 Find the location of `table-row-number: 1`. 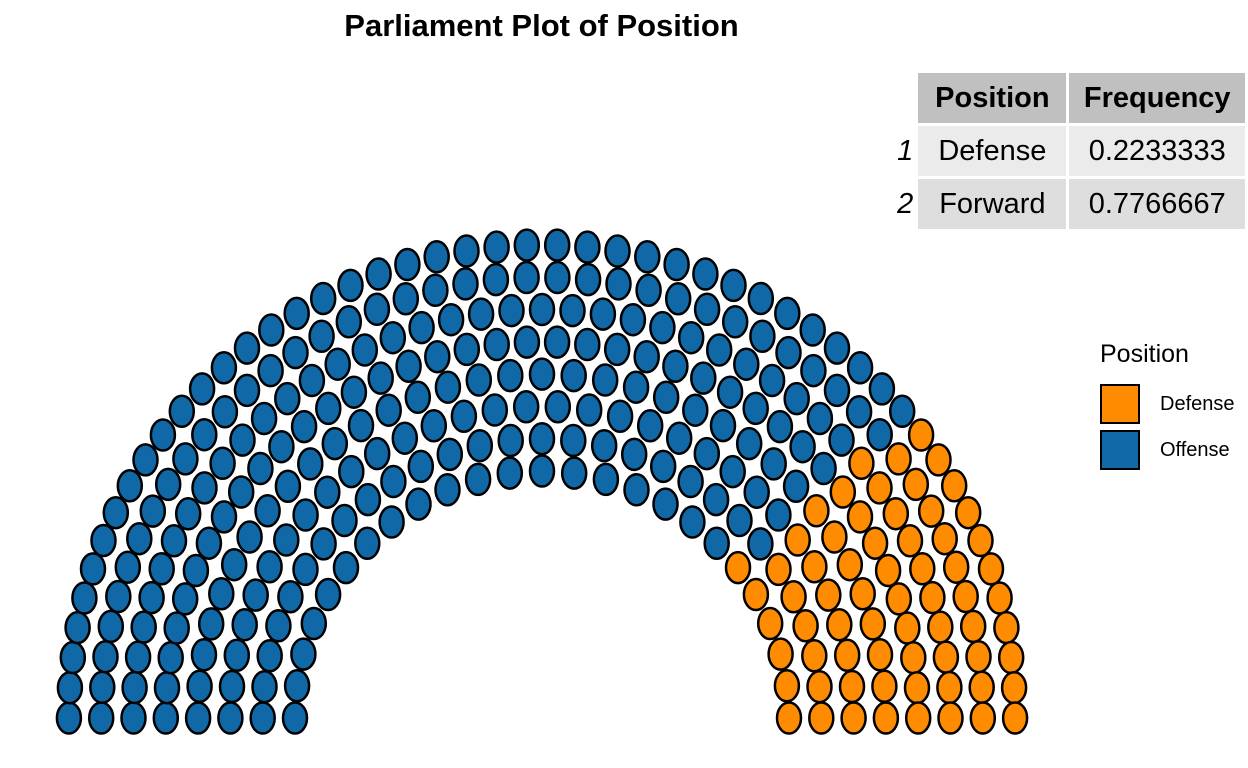

table-row-number: 1 is located at coordinates (899, 151).